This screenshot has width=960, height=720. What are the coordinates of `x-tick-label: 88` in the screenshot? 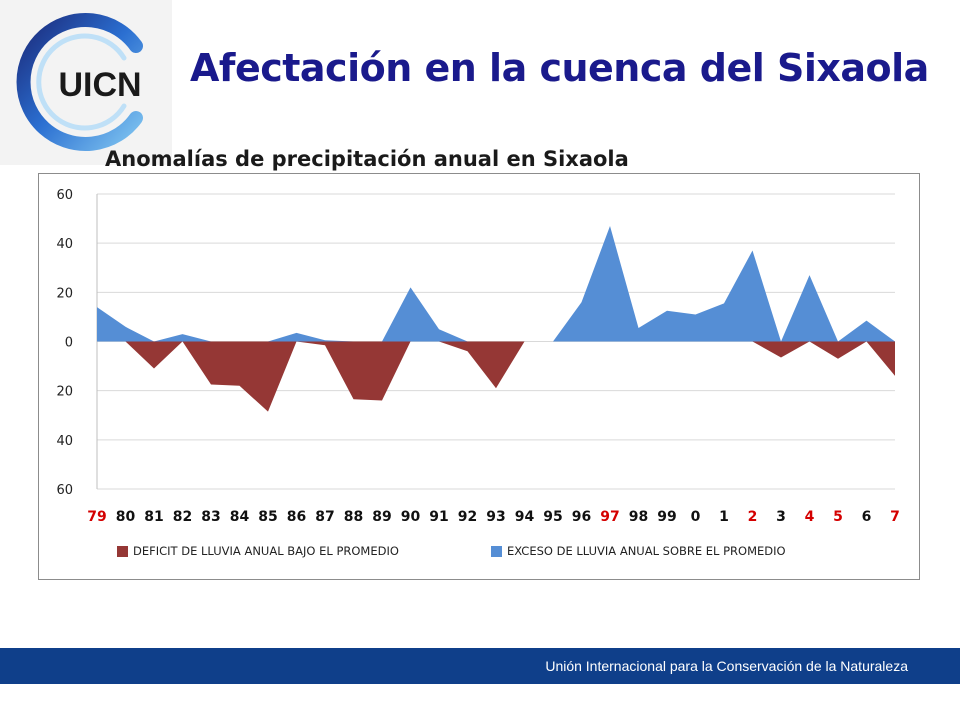 It's located at (353, 517).